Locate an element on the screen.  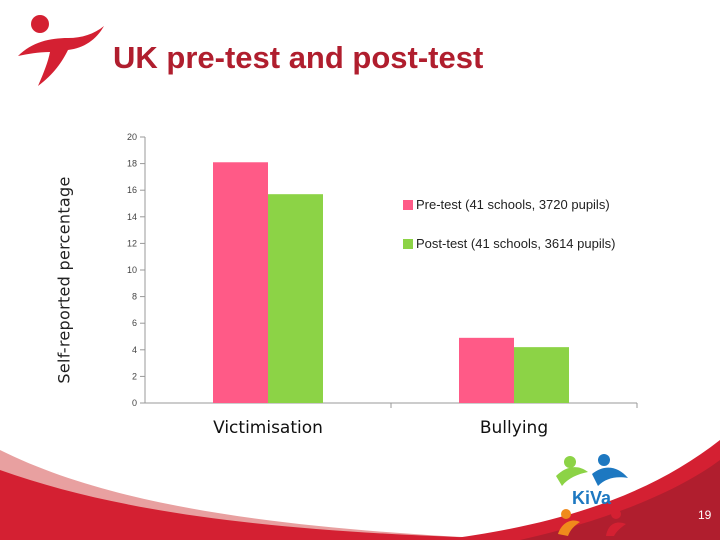
y-tick-label: 8 is located at coordinates (134, 297).